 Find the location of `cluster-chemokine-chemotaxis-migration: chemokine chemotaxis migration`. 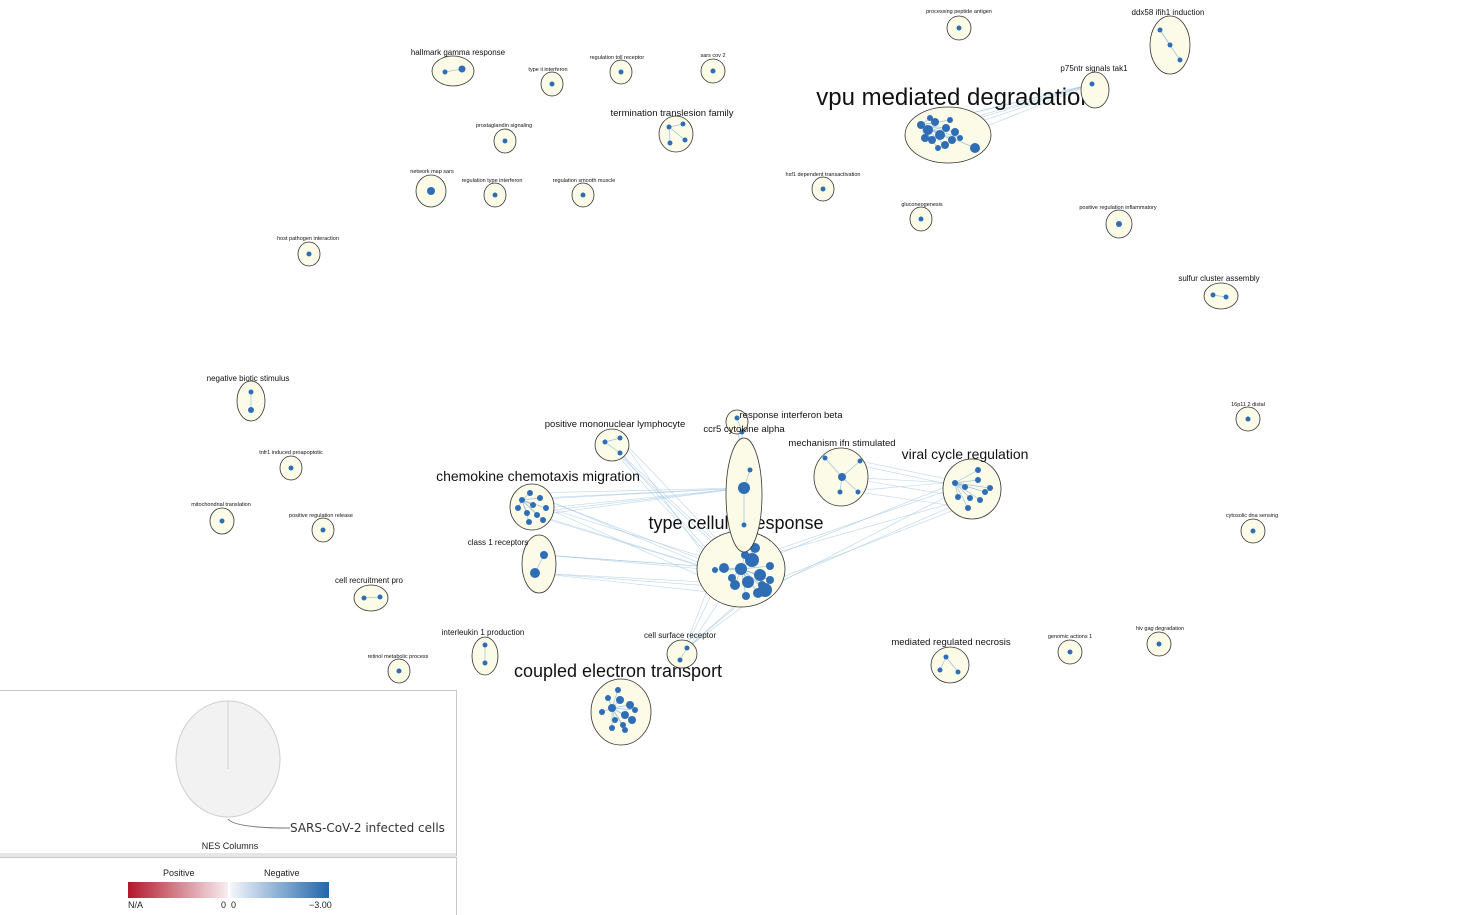

cluster-chemokine-chemotaxis-migration: chemokine chemotaxis migration is located at coordinates (538, 499).